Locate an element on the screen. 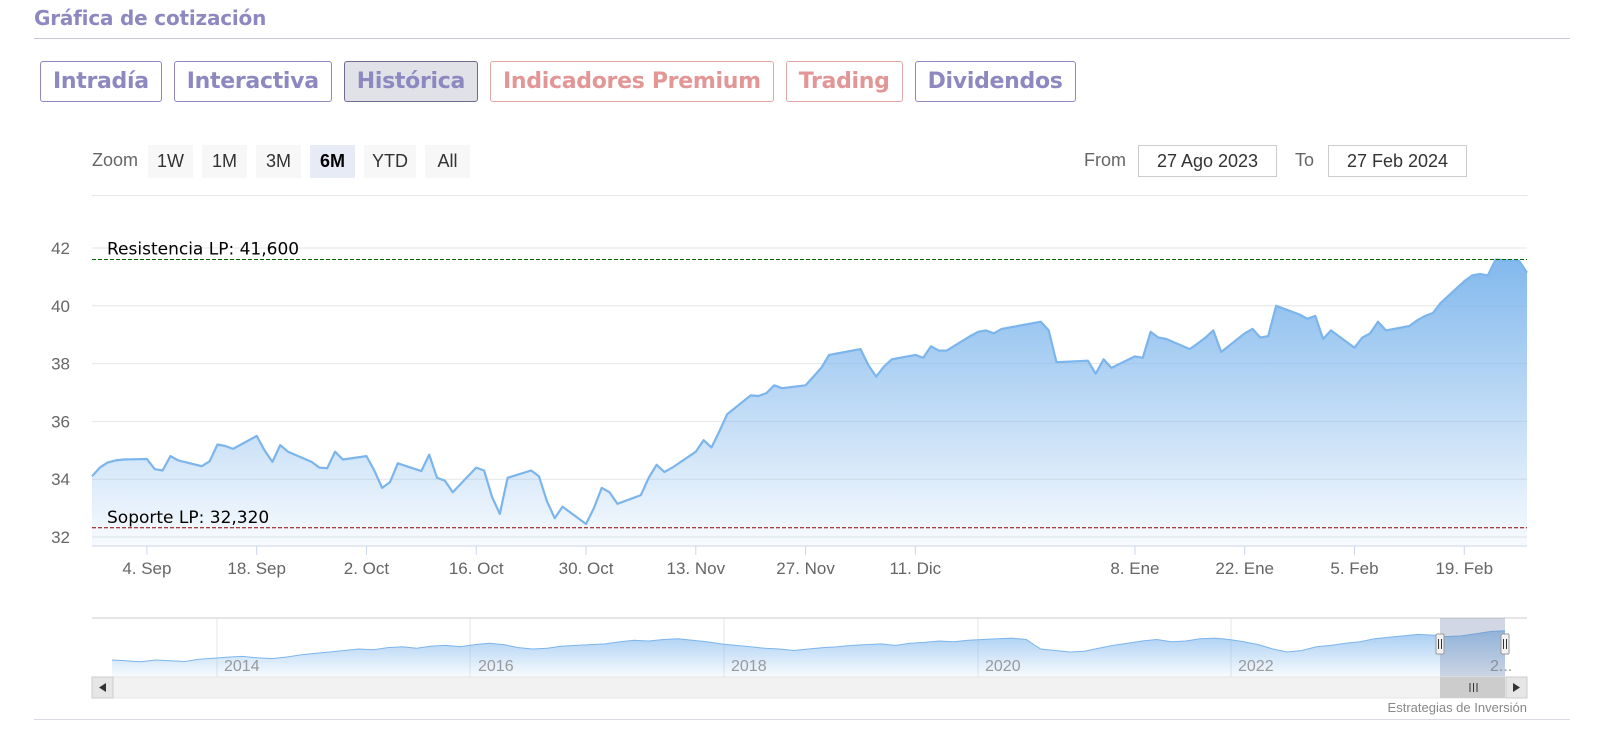 This screenshot has width=1598, height=754. x-tick-label: 30. Oct is located at coordinates (586, 568).